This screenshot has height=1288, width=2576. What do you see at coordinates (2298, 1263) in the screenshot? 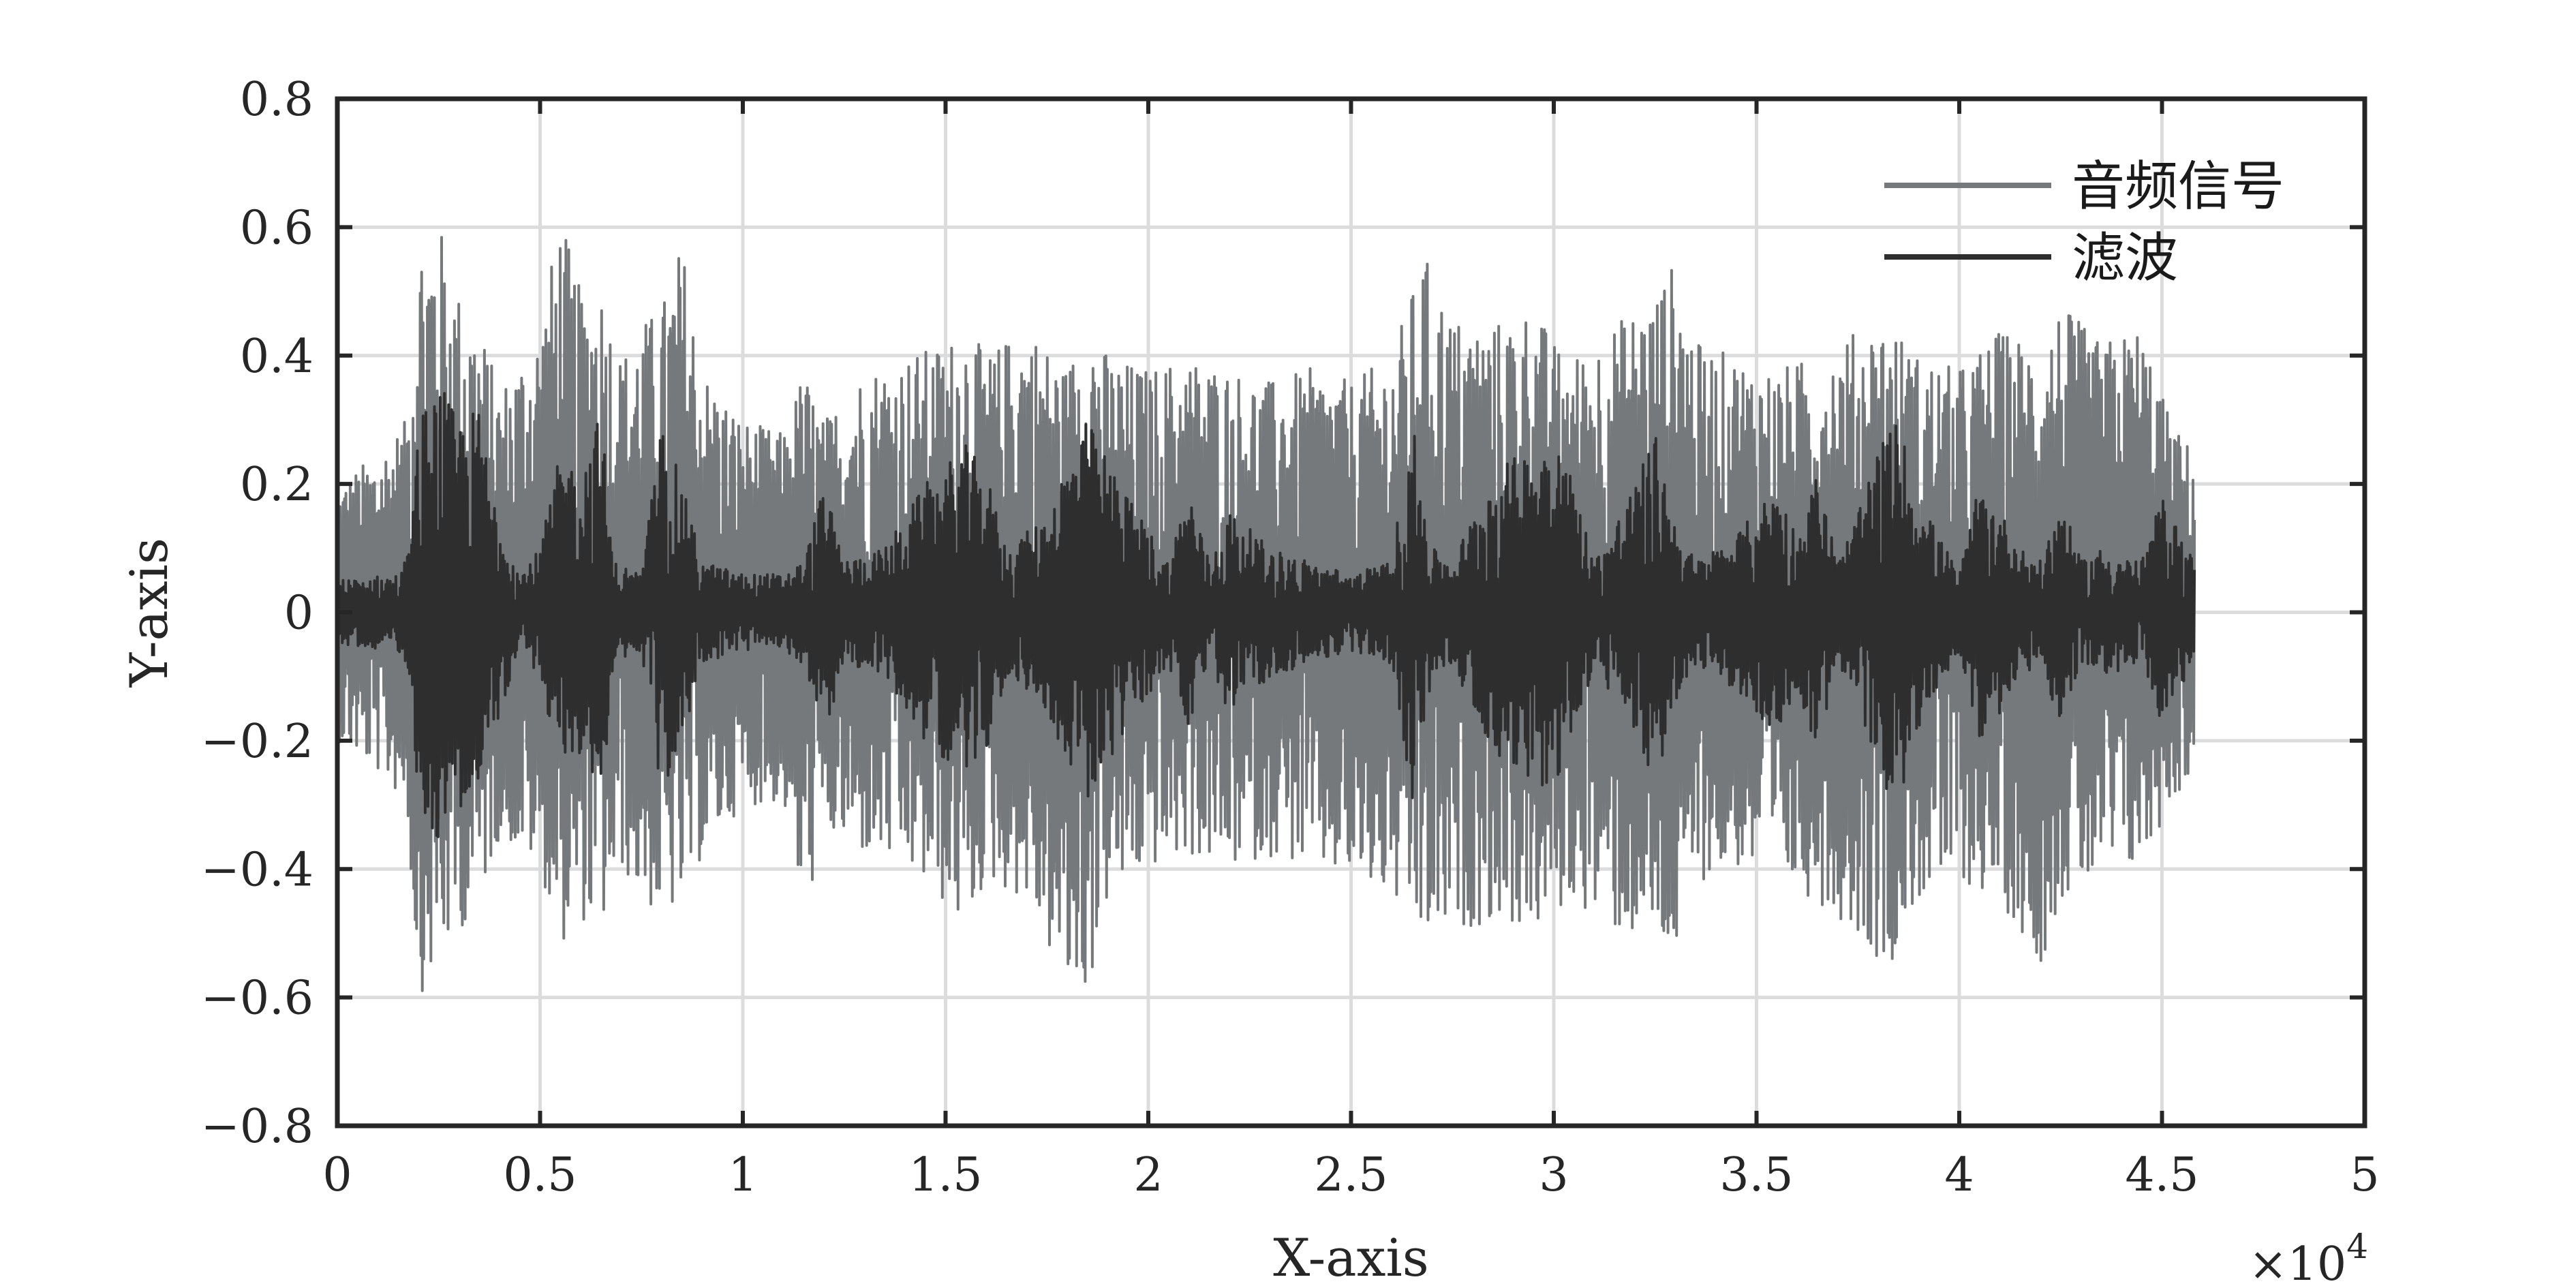
I see `x-axis-multiplier-base: ×10` at bounding box center [2298, 1263].